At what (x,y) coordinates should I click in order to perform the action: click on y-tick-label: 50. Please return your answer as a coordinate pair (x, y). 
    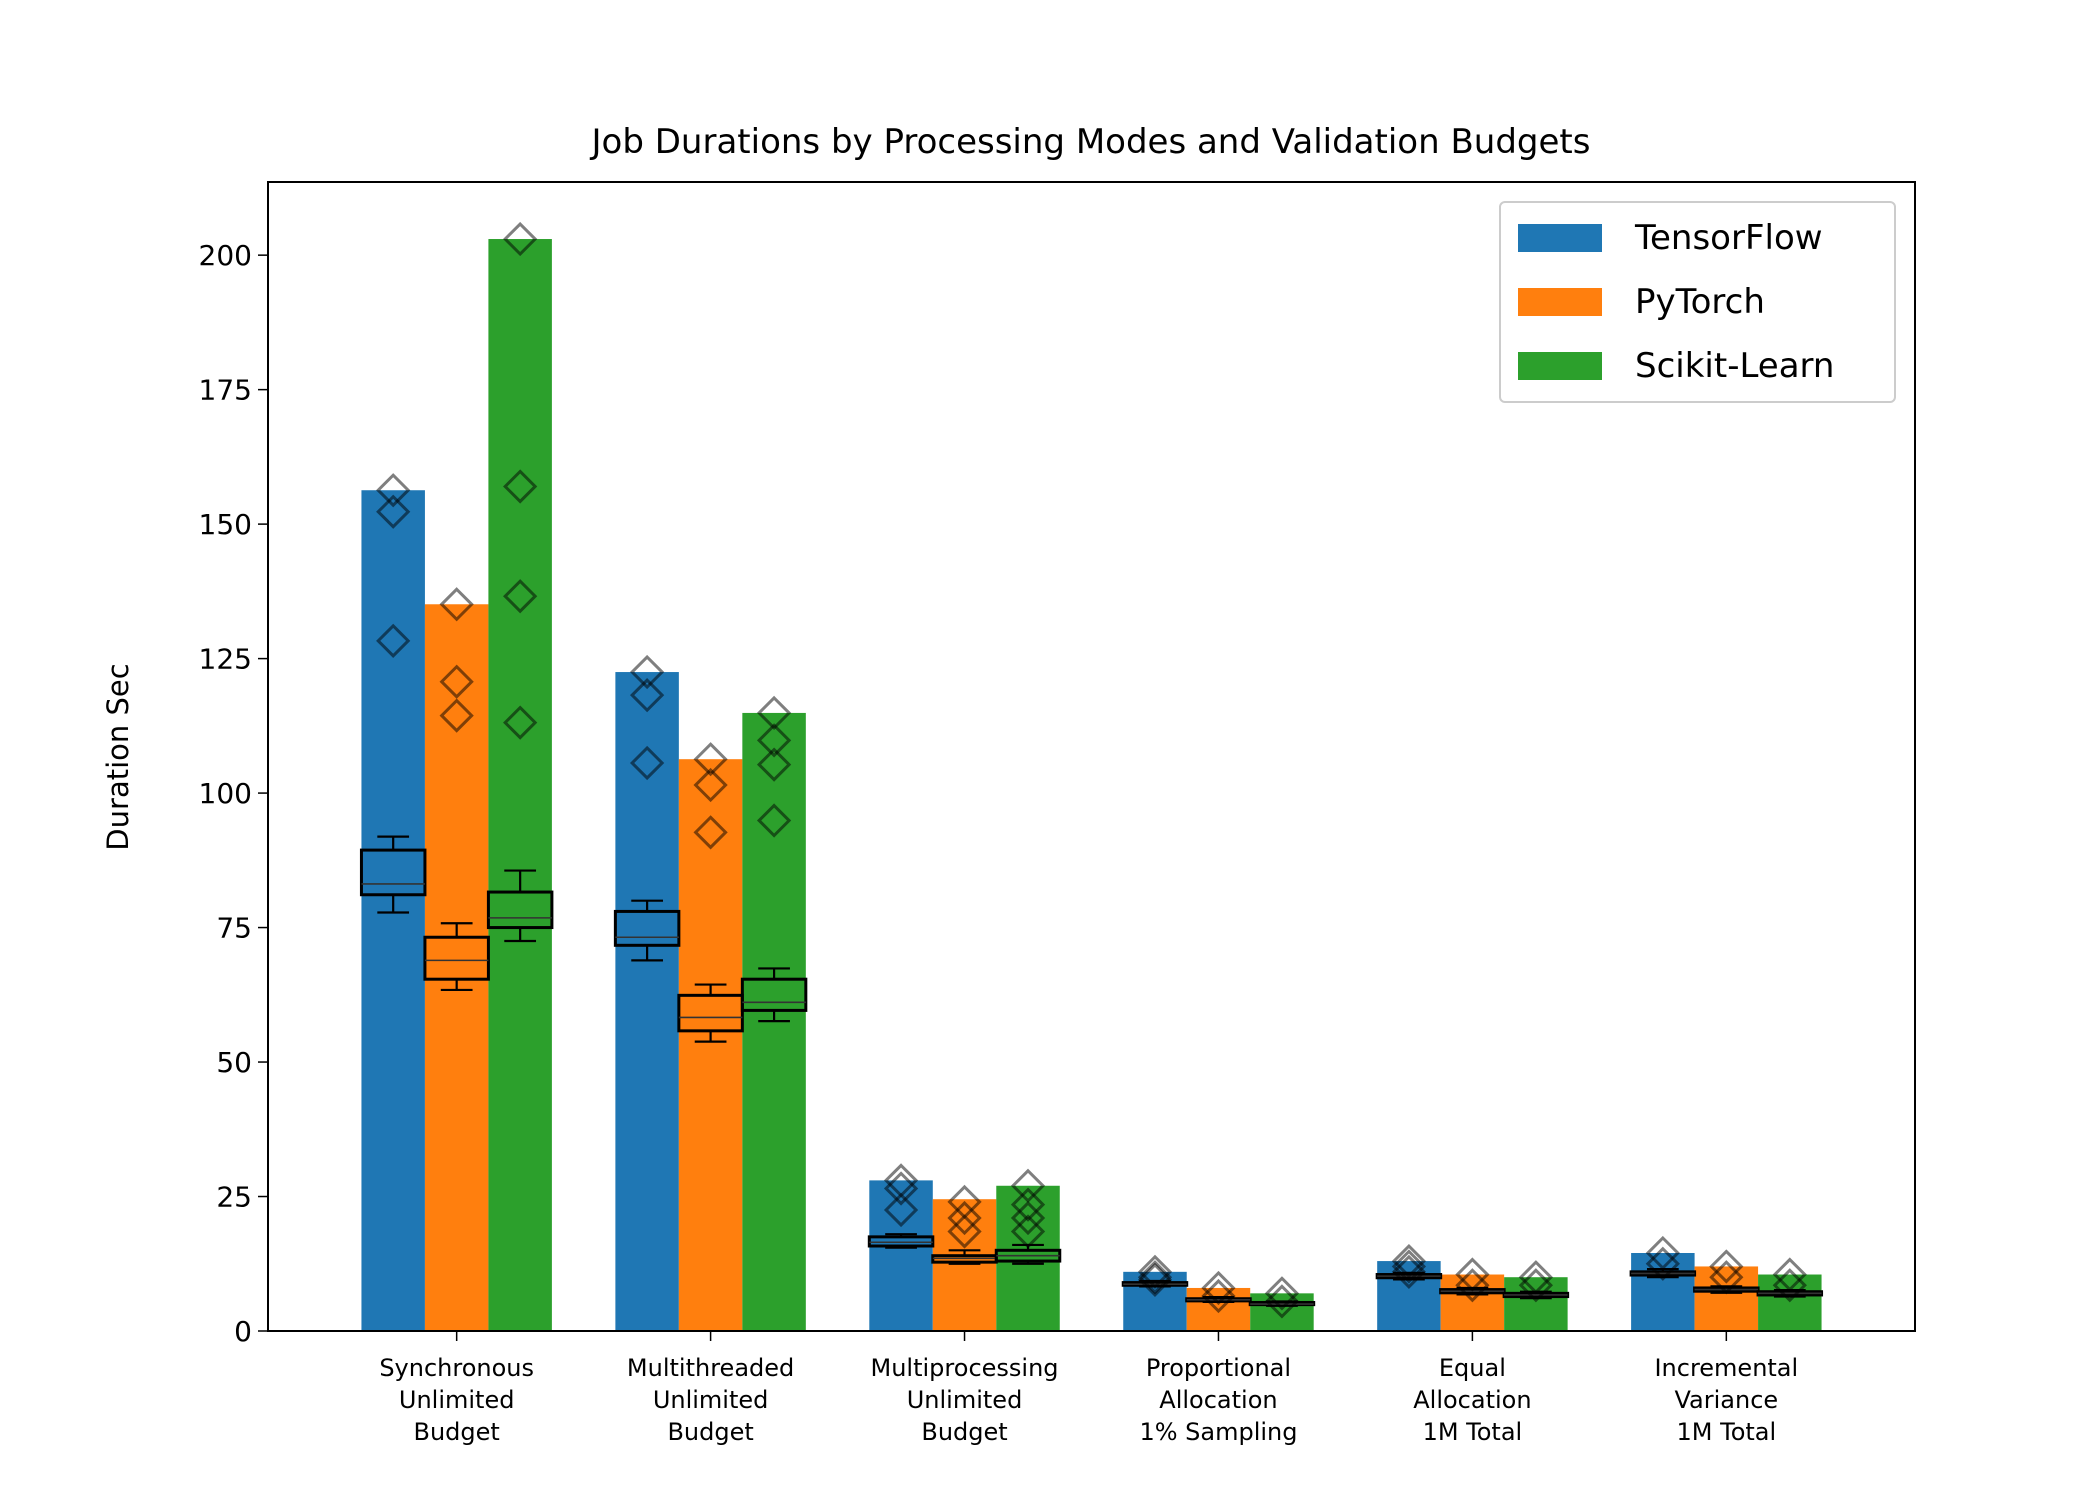
    Looking at the image, I should click on (234, 1062).